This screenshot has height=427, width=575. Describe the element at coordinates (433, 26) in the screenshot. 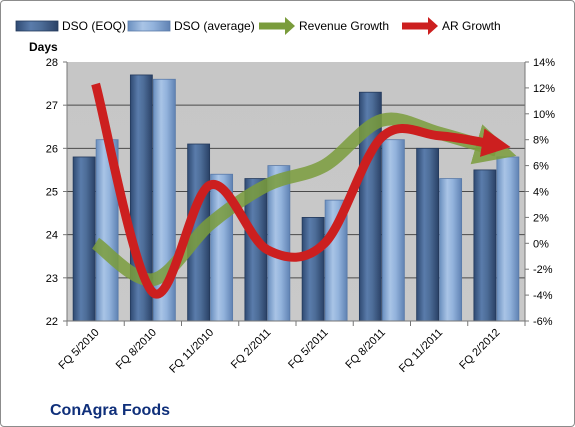

I see `legend-ar-growth-arrowhead` at that location.